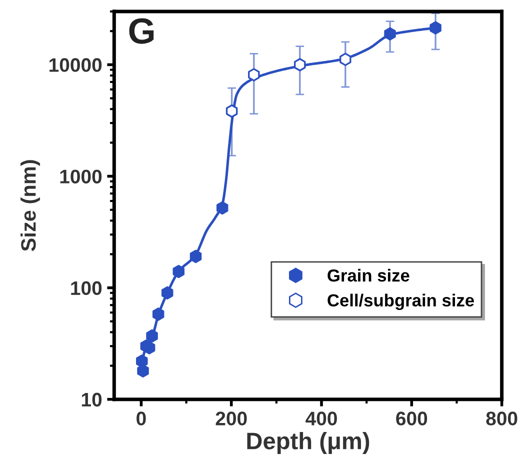 This screenshot has width=531, height=459. What do you see at coordinates (141, 31) in the screenshot?
I see `annotation: G` at bounding box center [141, 31].